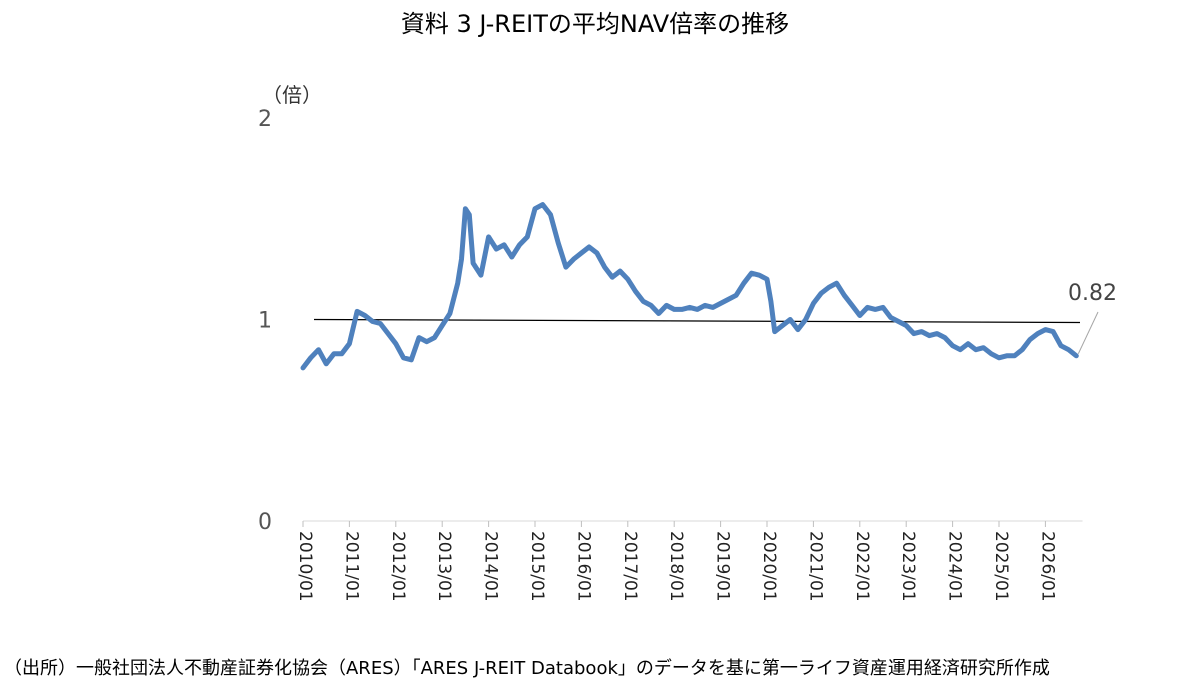 This screenshot has height=683, width=1190. What do you see at coordinates (444, 566) in the screenshot?
I see `x-tick-label: 2013/01` at bounding box center [444, 566].